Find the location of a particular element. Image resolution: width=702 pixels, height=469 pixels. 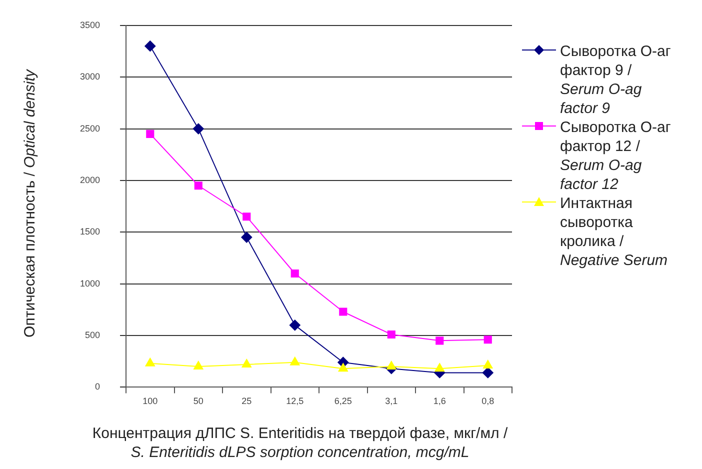

x-tick-label: 3,1 is located at coordinates (391, 401).